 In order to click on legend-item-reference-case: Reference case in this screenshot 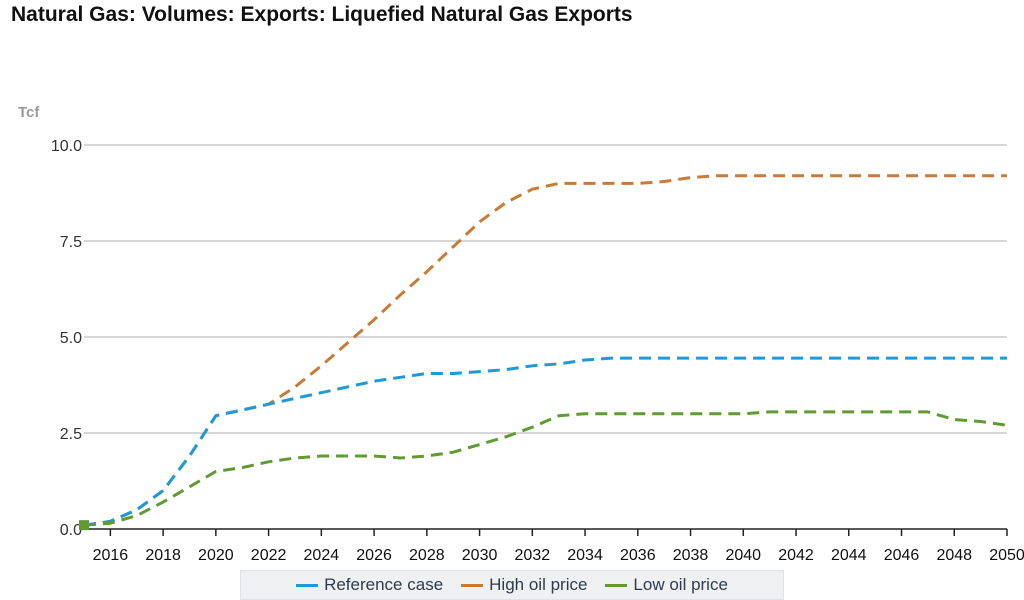, I will do `click(369, 585)`.